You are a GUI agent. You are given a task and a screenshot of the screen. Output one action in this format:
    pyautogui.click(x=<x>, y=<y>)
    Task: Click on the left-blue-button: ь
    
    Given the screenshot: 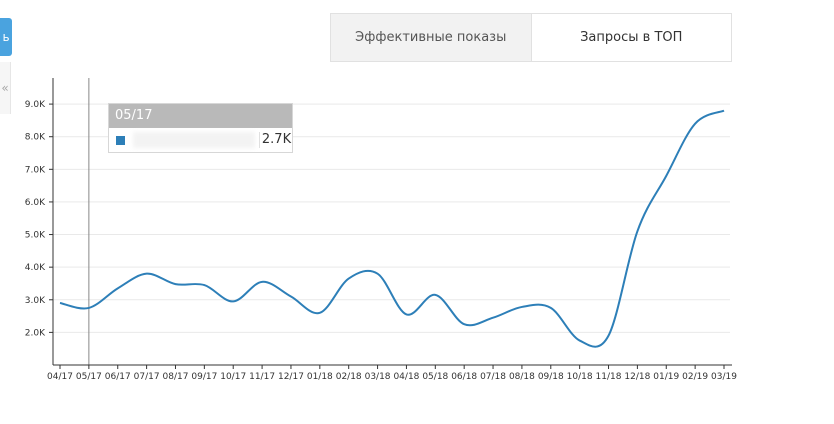 What is the action you would take?
    pyautogui.click(x=6, y=37)
    